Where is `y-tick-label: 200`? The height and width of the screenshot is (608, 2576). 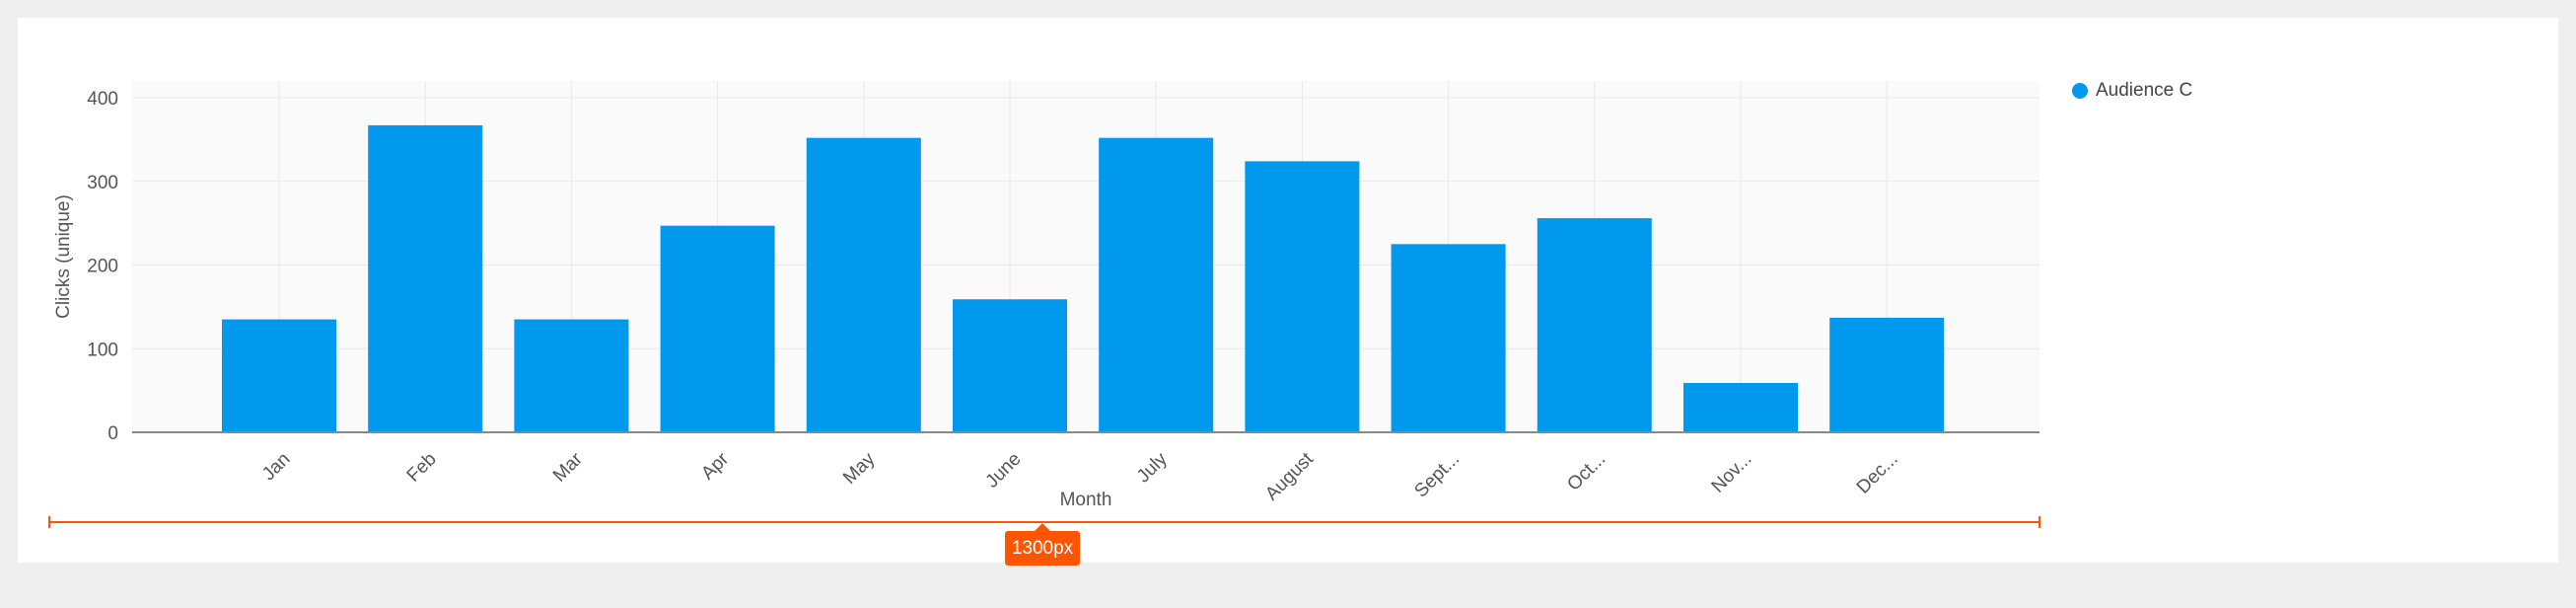
y-tick-label: 200 is located at coordinates (103, 267).